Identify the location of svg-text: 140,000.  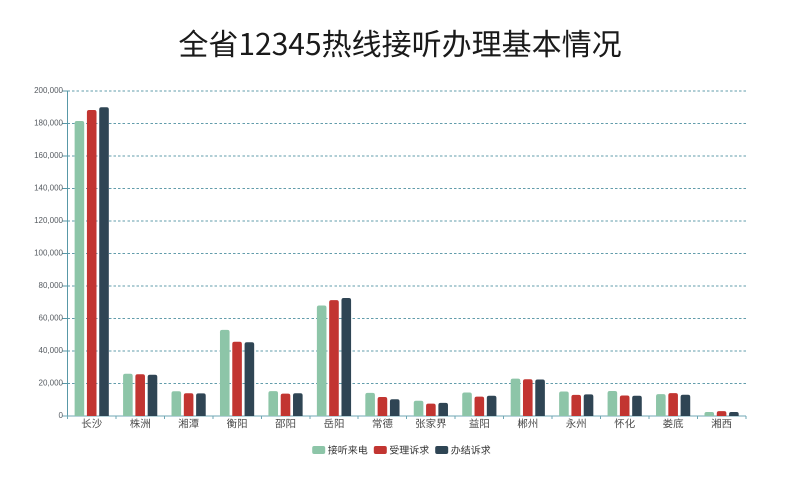
(48, 187).